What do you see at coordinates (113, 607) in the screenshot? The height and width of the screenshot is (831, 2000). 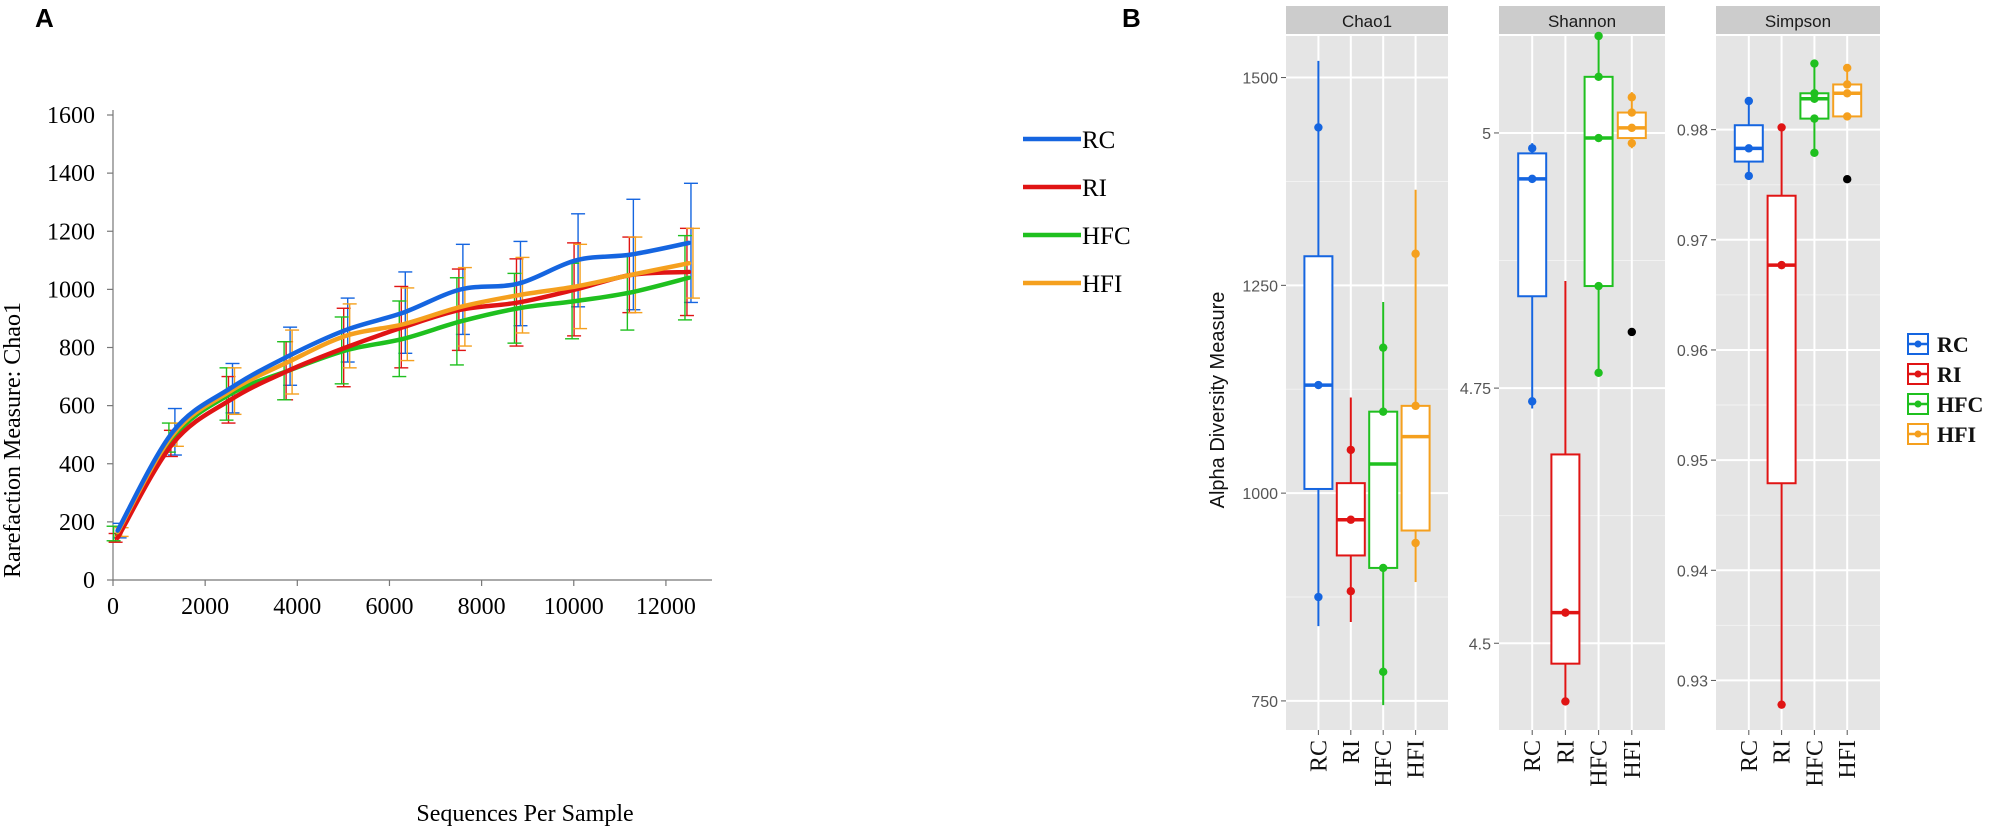 I see `x-tick-label: 0` at bounding box center [113, 607].